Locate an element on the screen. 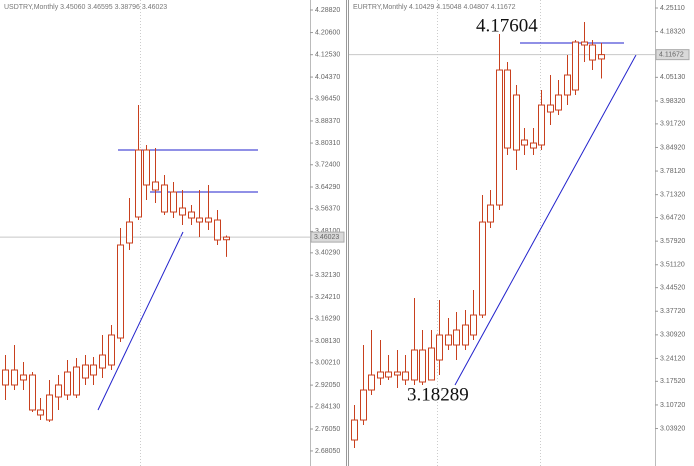 The image size is (694, 466). y-tick-label: 3.32130 is located at coordinates (327, 275).